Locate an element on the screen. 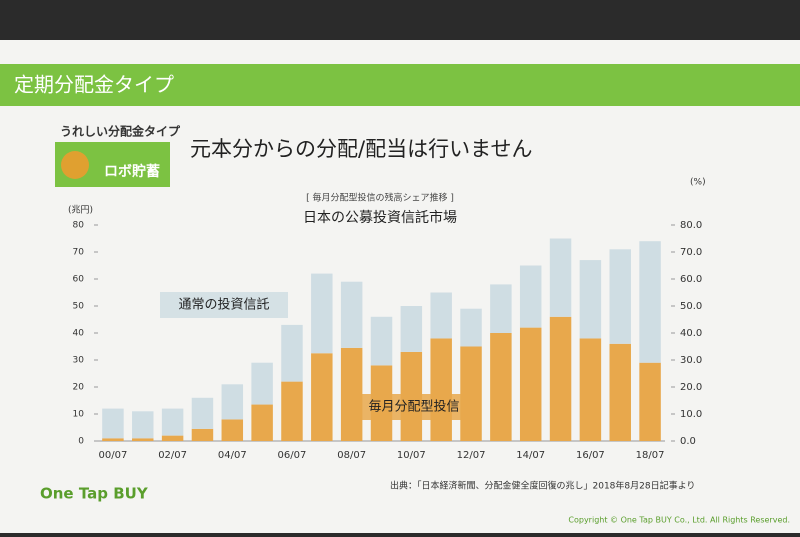 The image size is (800, 537). heading: 元本分からの分配/配当は行いません is located at coordinates (361, 149).